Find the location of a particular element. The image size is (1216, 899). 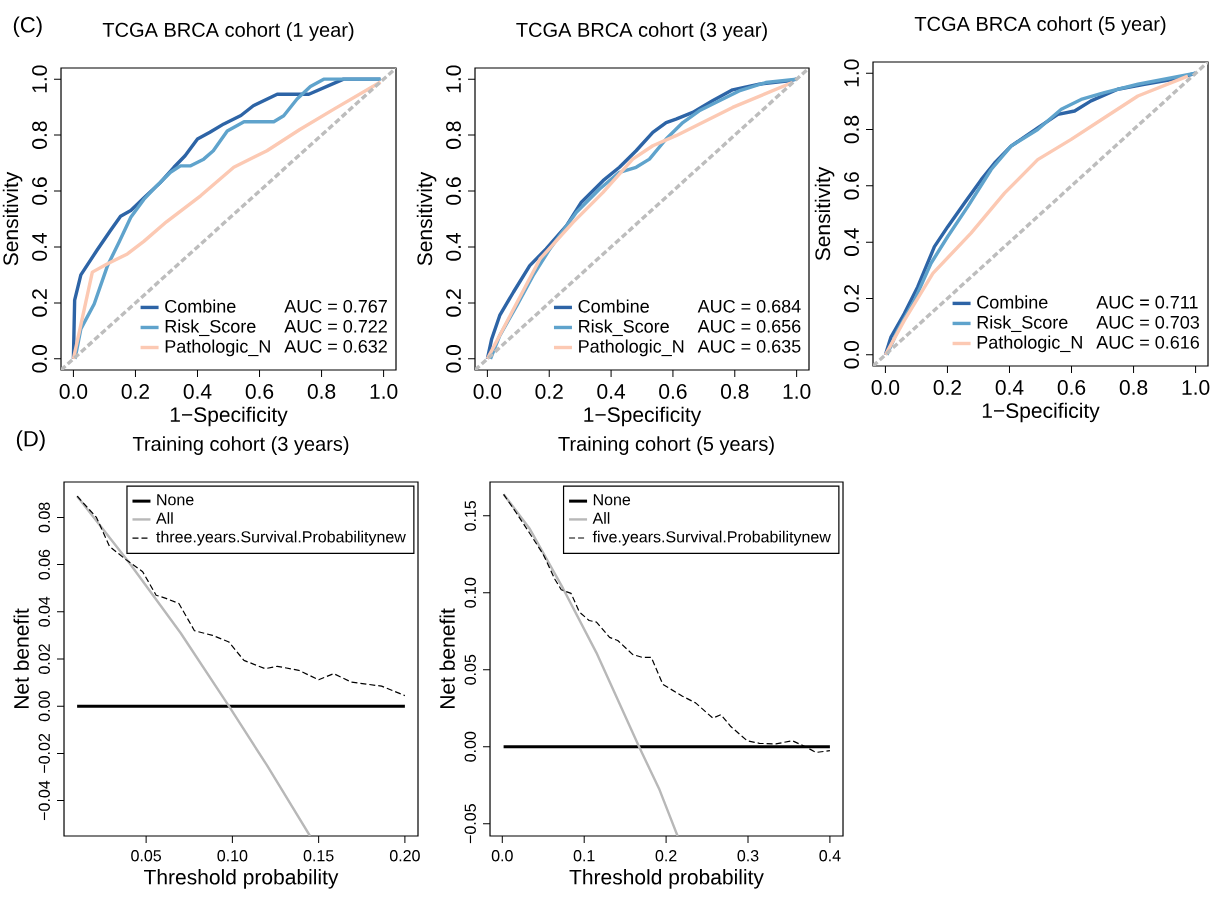

x-tick-label: 0.1 is located at coordinates (584, 856).